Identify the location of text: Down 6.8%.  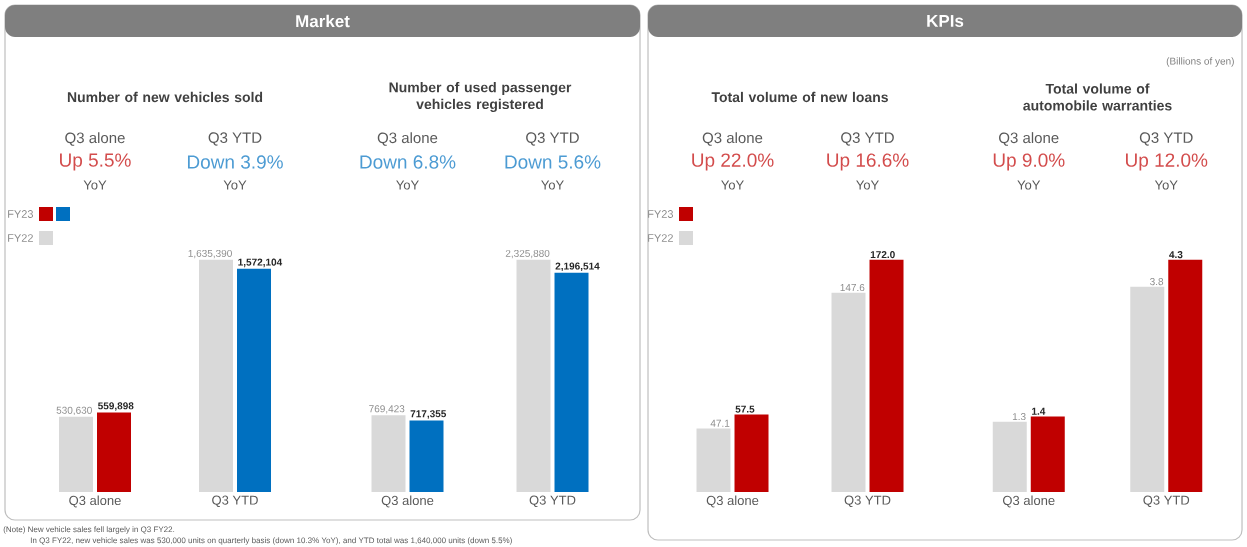
(408, 162).